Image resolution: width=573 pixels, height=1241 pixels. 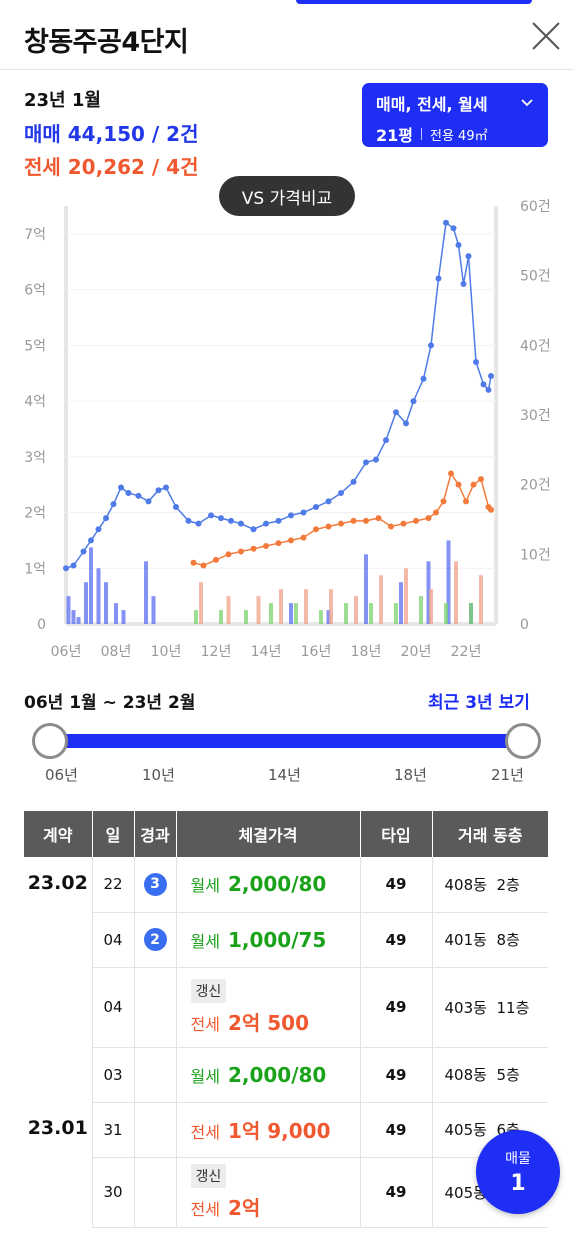 What do you see at coordinates (366, 652) in the screenshot?
I see `x-tick-label: 18년` at bounding box center [366, 652].